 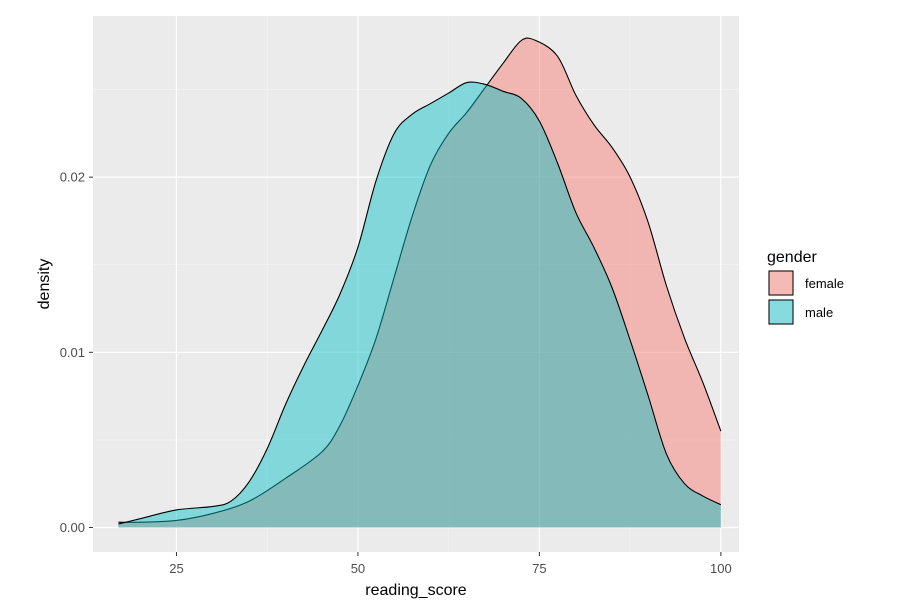 I want to click on legend-label-male: male, so click(x=819, y=312).